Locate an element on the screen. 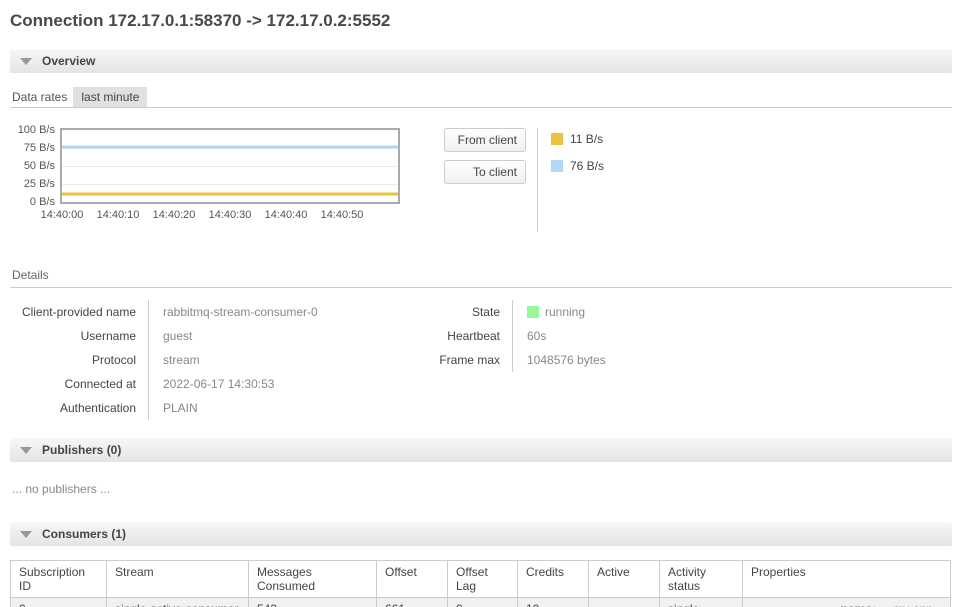 This screenshot has height=607, width=962. chart-legend: From client To client 11 B/s 76 B/s is located at coordinates (524, 180).